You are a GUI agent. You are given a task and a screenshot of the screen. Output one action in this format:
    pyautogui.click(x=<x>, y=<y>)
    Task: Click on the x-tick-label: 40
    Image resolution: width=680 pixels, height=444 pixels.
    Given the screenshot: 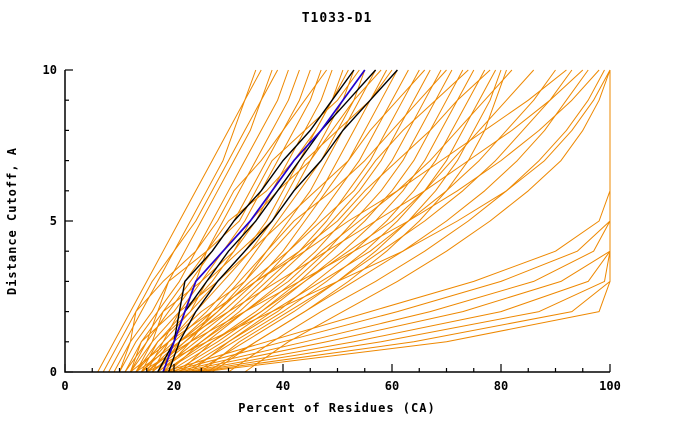 What is the action you would take?
    pyautogui.click(x=283, y=386)
    